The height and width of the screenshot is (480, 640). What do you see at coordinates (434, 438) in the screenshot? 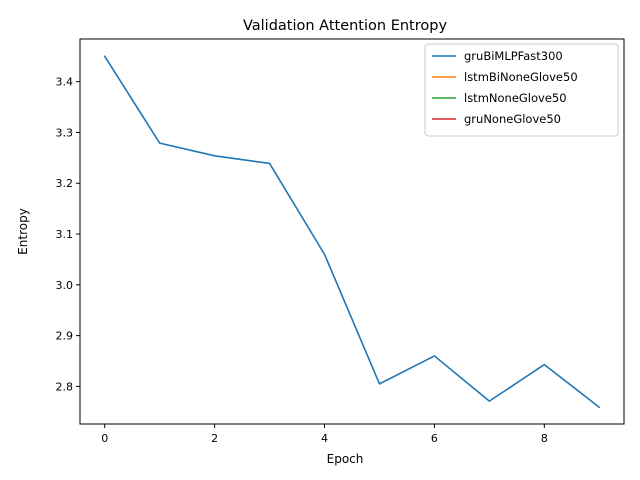
I see `x-tick-label: 6` at bounding box center [434, 438].